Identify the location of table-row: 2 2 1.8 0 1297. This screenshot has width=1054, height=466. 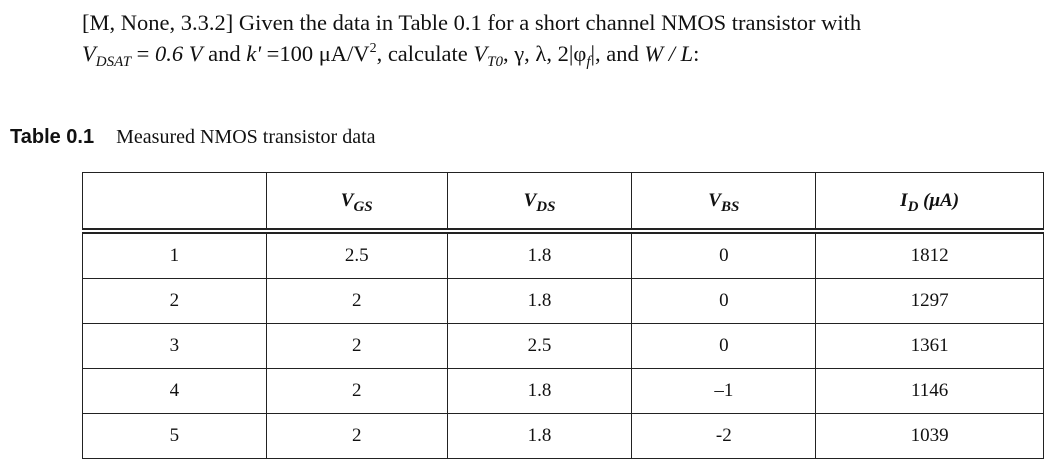
(563, 301).